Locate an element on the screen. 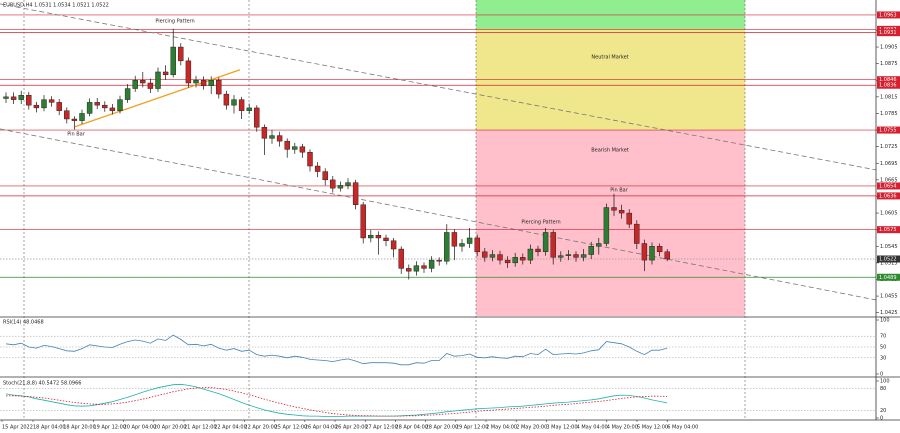 The image size is (900, 433). x-tick-label: 5 May 12:00 is located at coordinates (652, 428).